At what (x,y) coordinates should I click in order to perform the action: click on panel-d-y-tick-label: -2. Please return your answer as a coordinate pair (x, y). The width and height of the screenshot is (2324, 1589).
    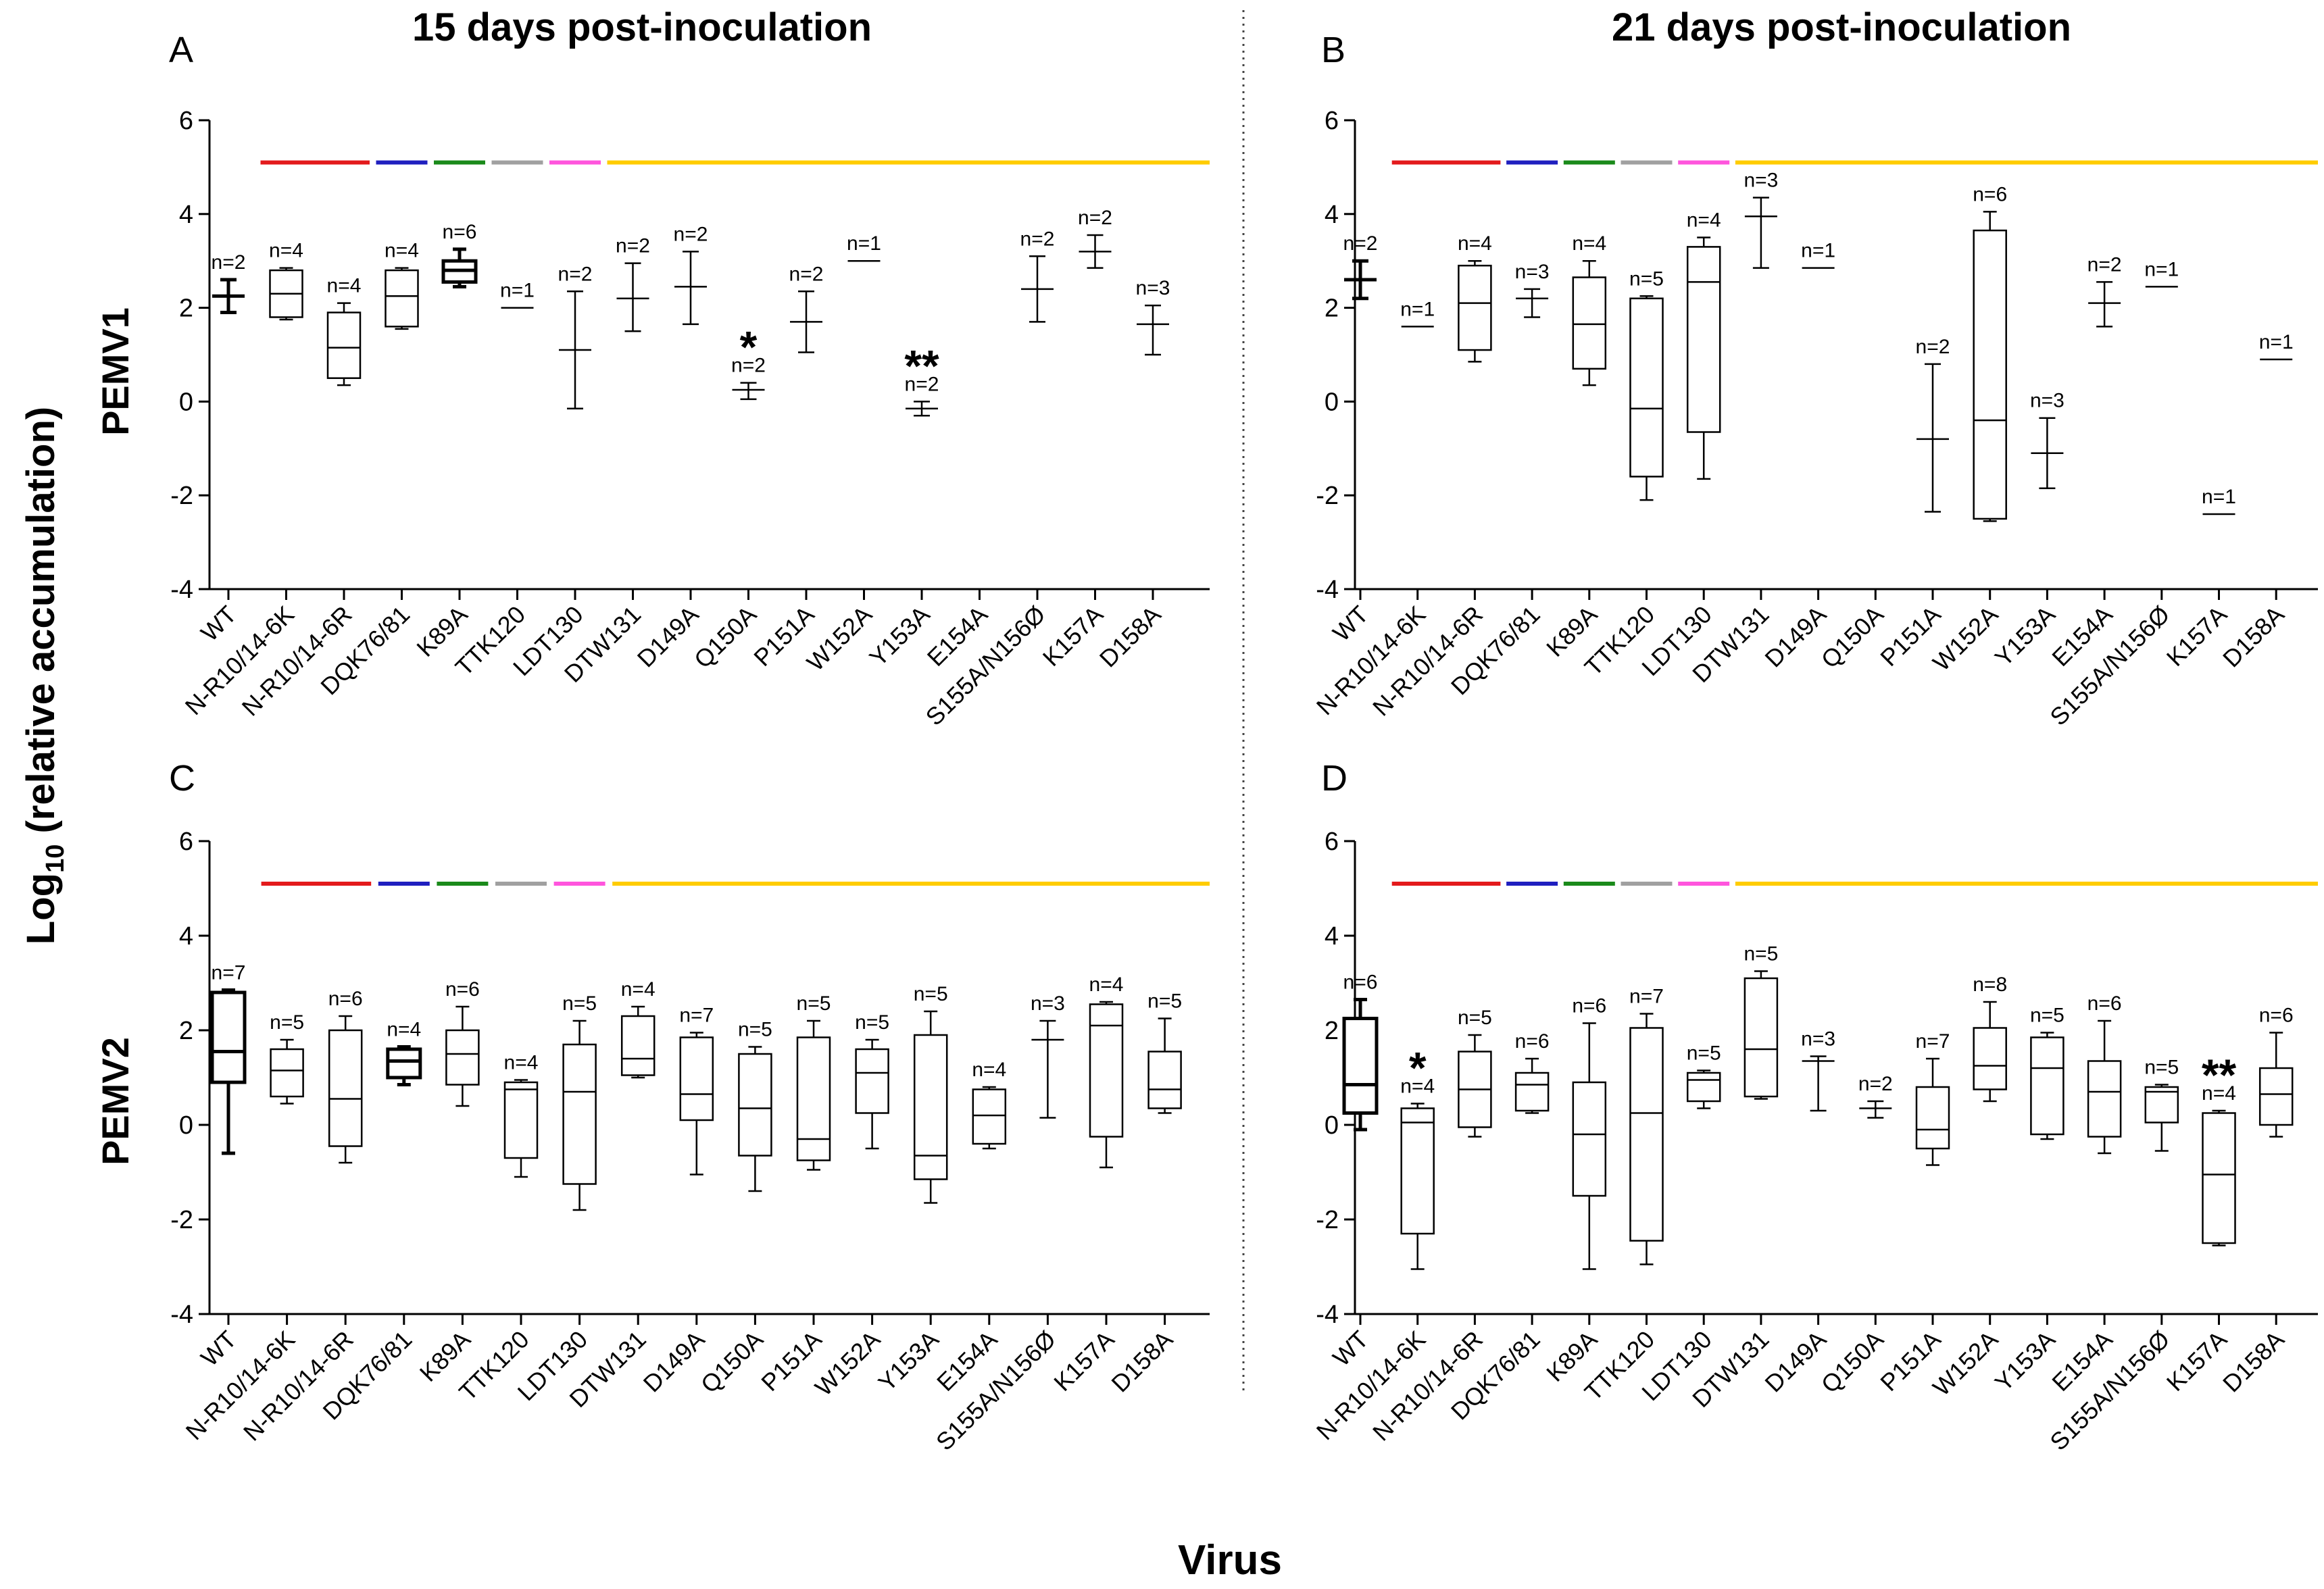
    Looking at the image, I should click on (1327, 1220).